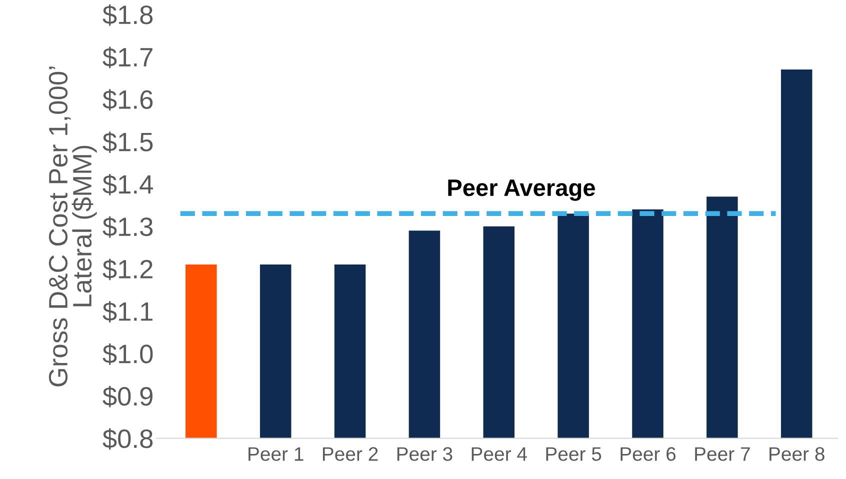  What do you see at coordinates (127, 397) in the screenshot?
I see `y-tick-label: $0.9` at bounding box center [127, 397].